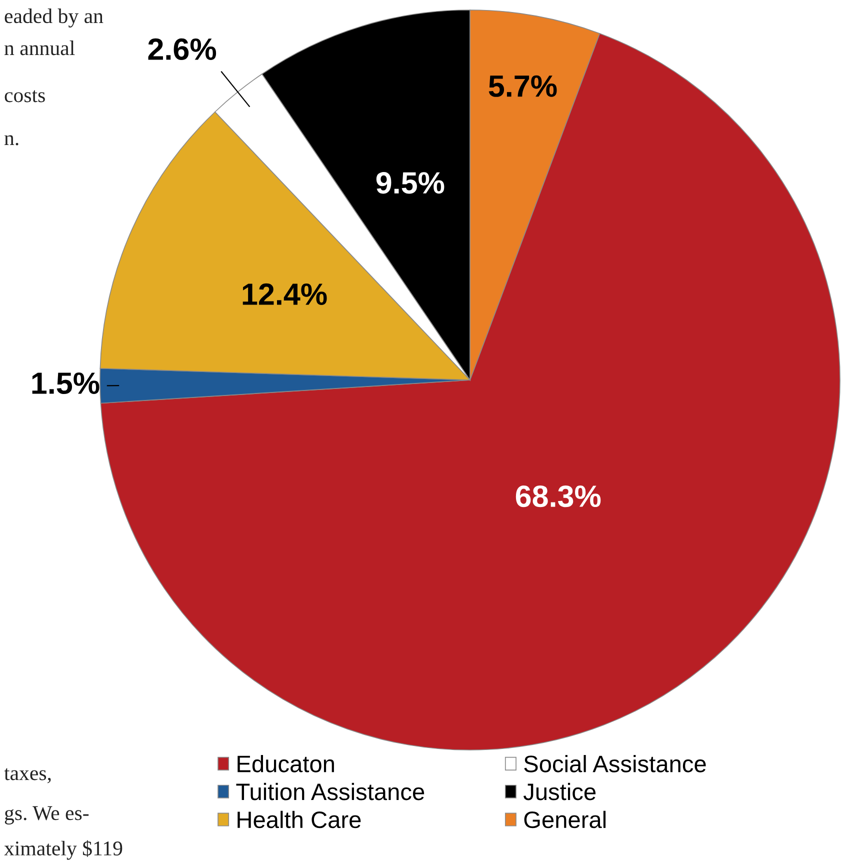 Image resolution: width=844 pixels, height=865 pixels. What do you see at coordinates (66, 383) in the screenshot?
I see `data-label: 1.5%` at bounding box center [66, 383].